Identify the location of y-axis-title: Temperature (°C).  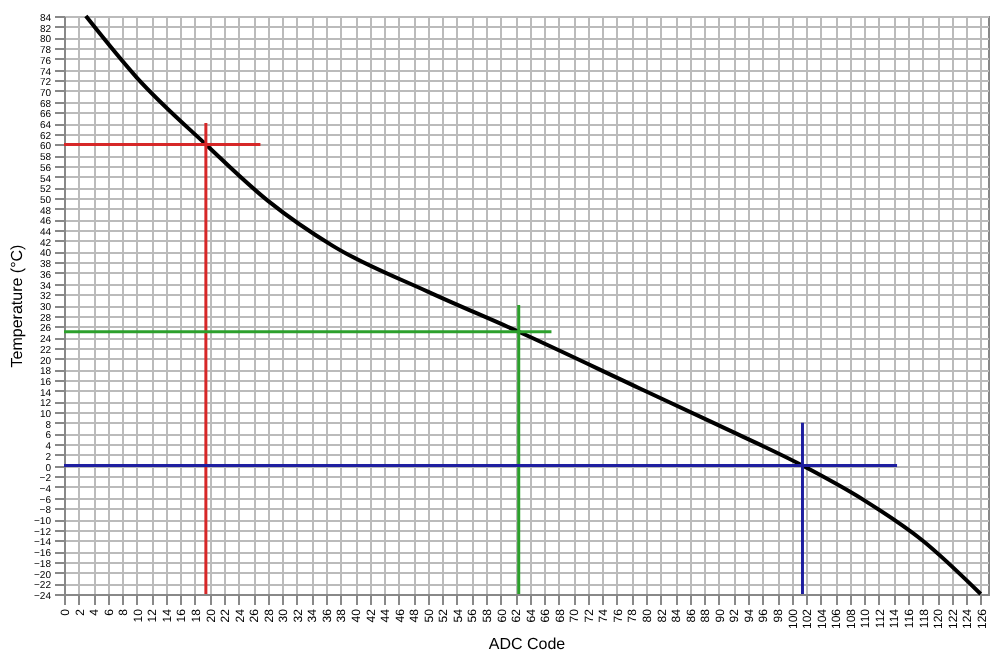
(17, 305).